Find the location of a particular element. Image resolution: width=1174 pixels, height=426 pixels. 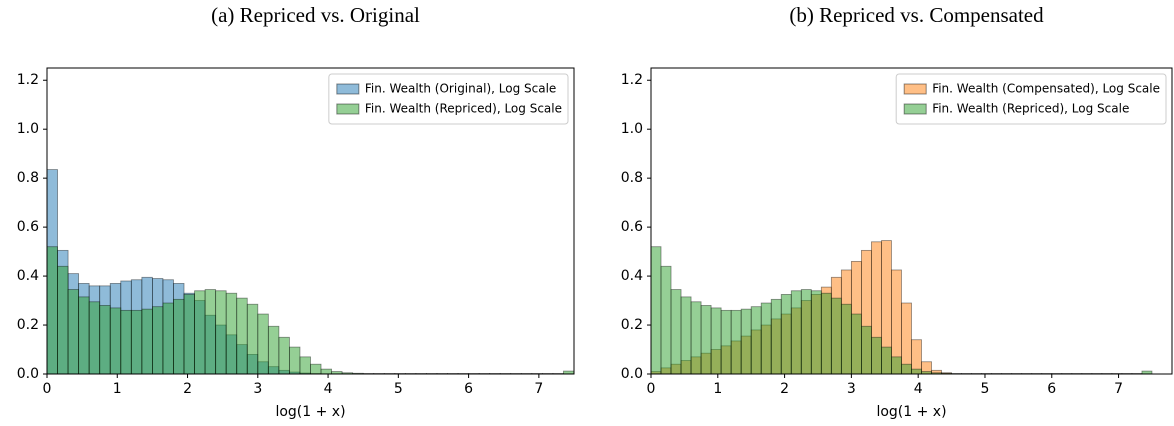

legend-label: Fin. Wealth (Compensated), Log Scale is located at coordinates (1046, 89).